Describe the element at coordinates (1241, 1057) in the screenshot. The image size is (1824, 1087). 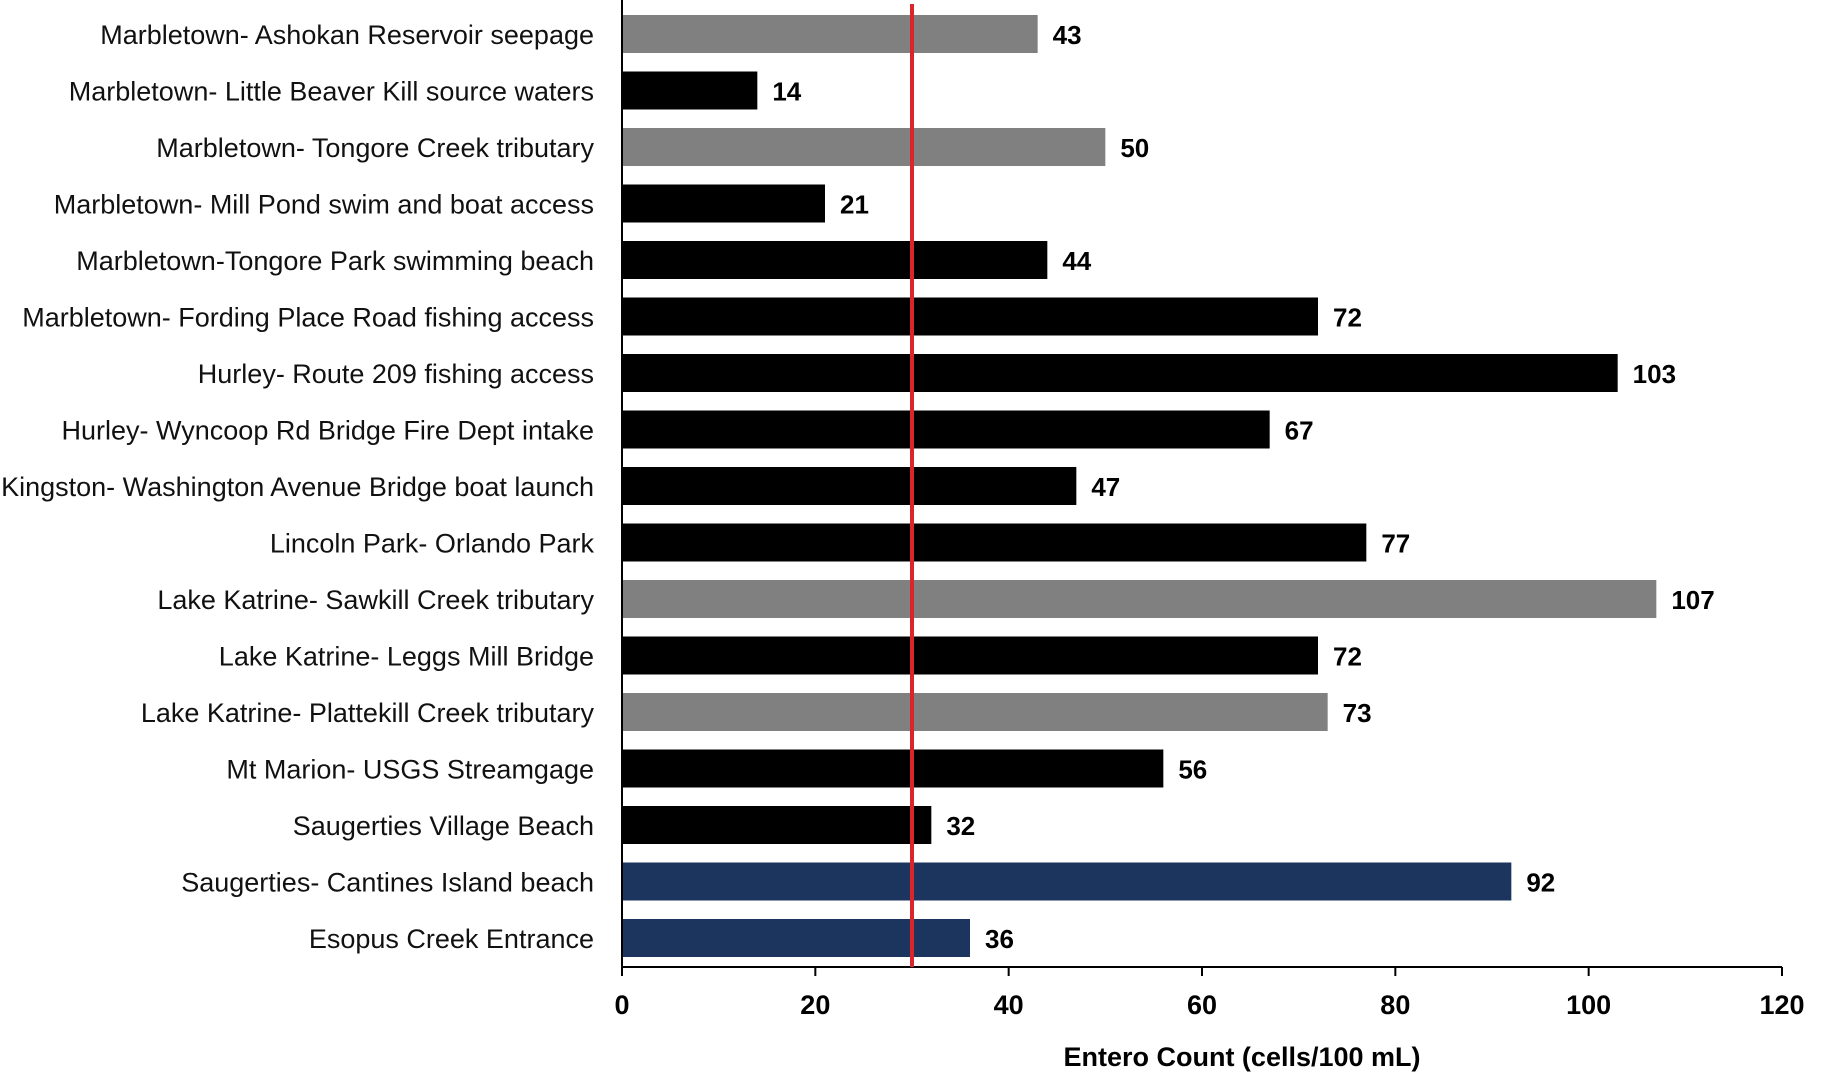
I see `x-axis-title: Entero Count (cells/100 mL)` at that location.